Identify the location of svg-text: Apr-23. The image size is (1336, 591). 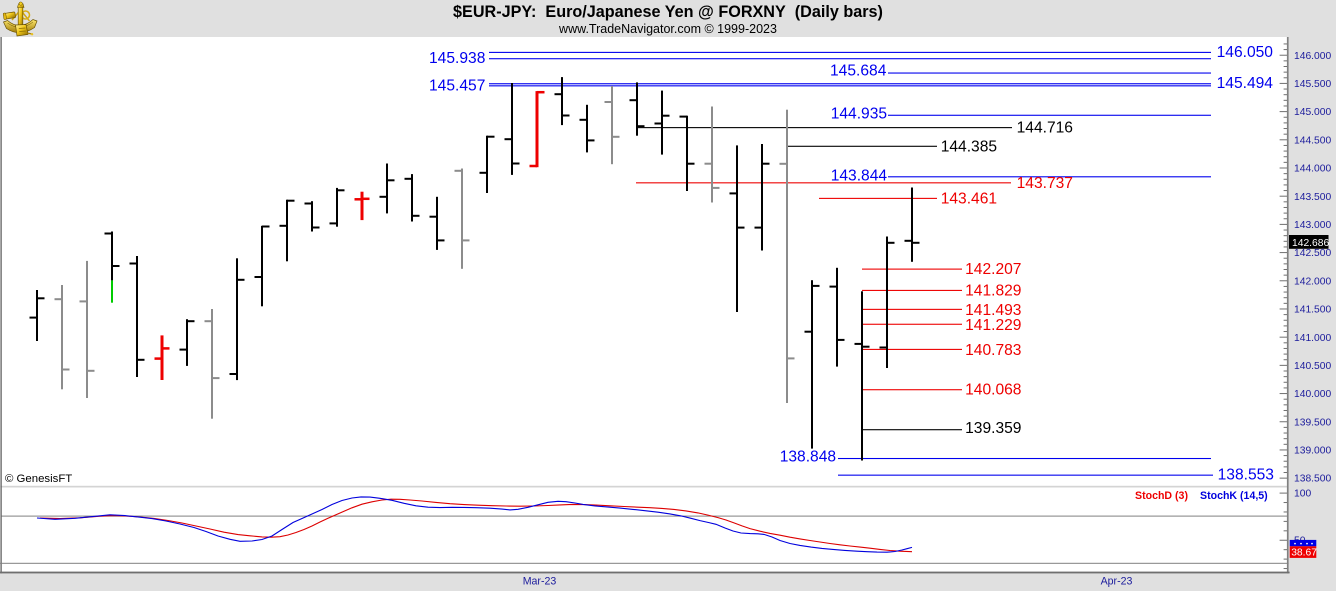
(1117, 582).